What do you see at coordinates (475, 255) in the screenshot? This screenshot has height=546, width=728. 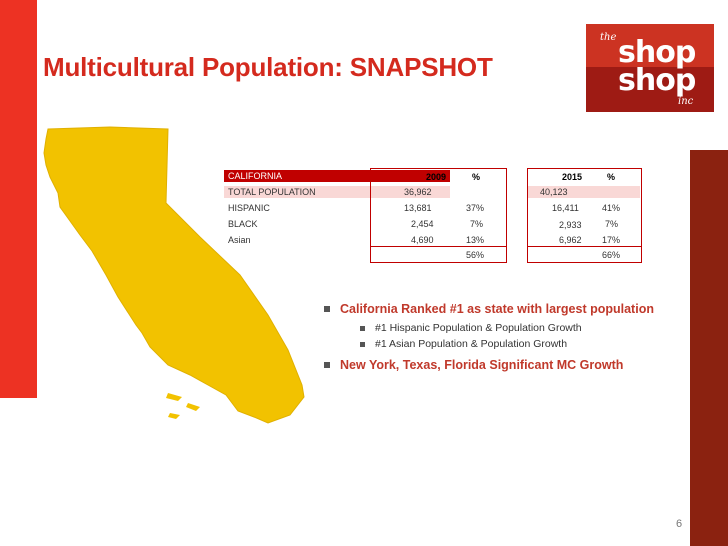 I see `total-pct-2009: 56%` at bounding box center [475, 255].